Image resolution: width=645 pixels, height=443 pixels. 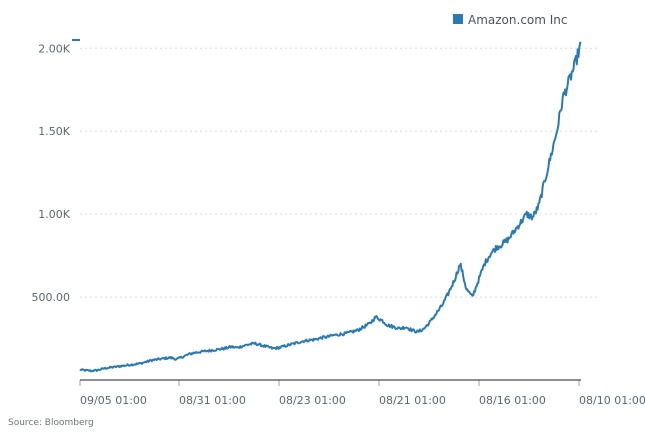 What do you see at coordinates (76, 40) in the screenshot?
I see `y-axis-marker` at bounding box center [76, 40].